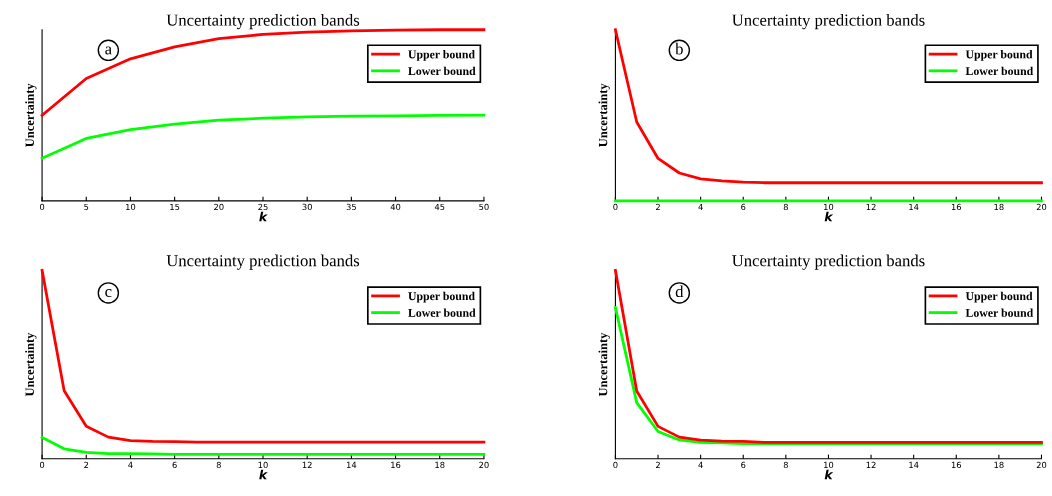 Image resolution: width=1052 pixels, height=496 pixels. What do you see at coordinates (439, 207) in the screenshot?
I see `x-tick-label: 45` at bounding box center [439, 207].